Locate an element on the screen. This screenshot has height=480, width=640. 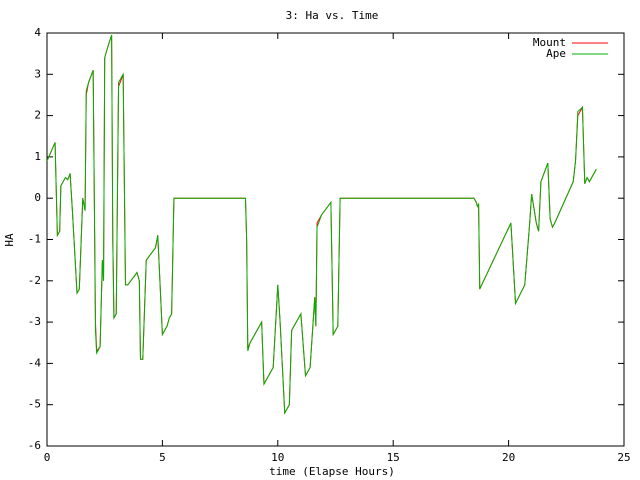
x-axis-label: time (Elapse Hours) is located at coordinates (332, 471).